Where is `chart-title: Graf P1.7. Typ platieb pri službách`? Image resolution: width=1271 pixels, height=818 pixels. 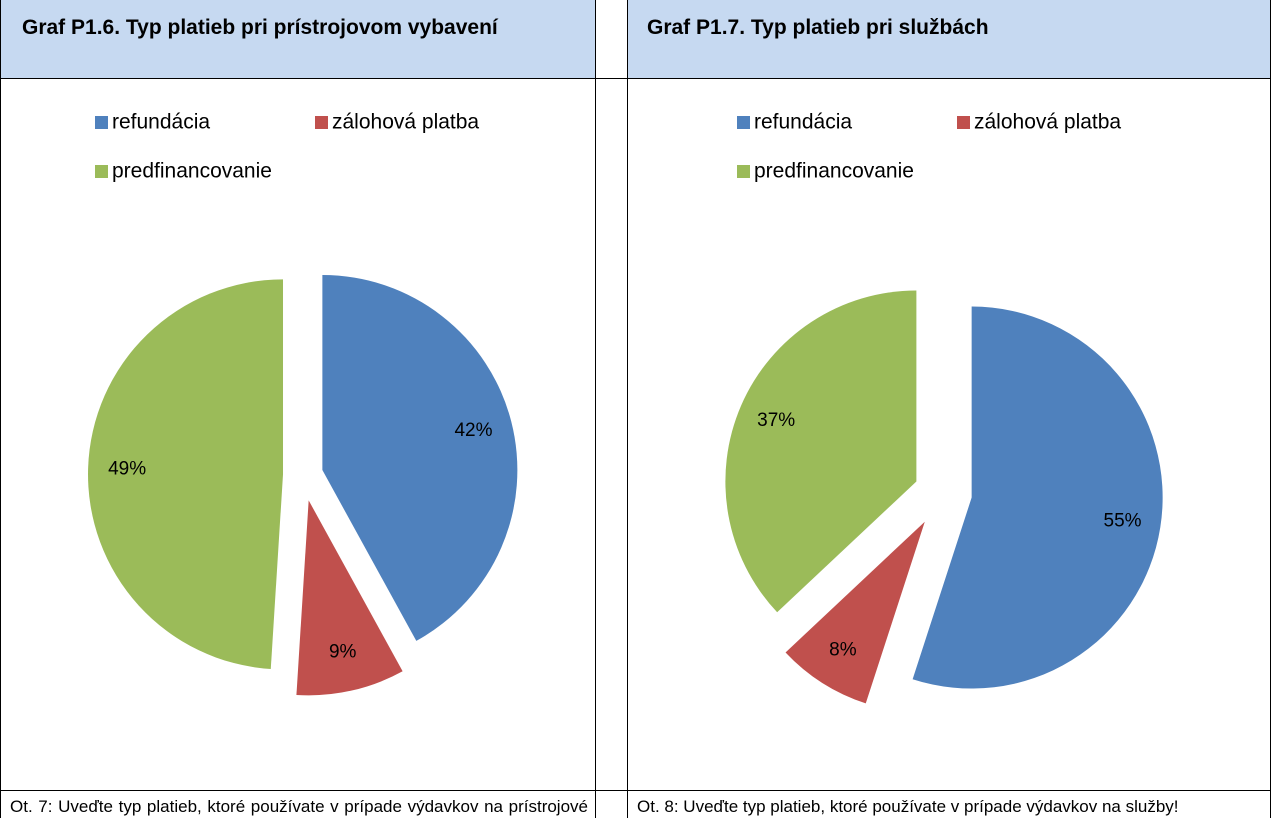 chart-title: Graf P1.7. Typ platieb pri službách is located at coordinates (818, 27).